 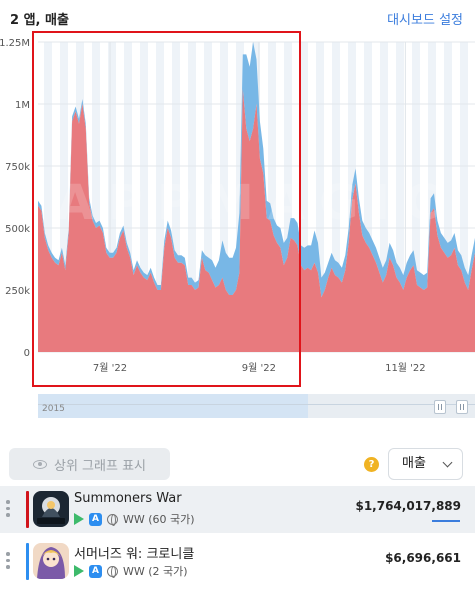 What do you see at coordinates (22, 105) in the screenshot?
I see `y-tick-label: 1M` at bounding box center [22, 105].